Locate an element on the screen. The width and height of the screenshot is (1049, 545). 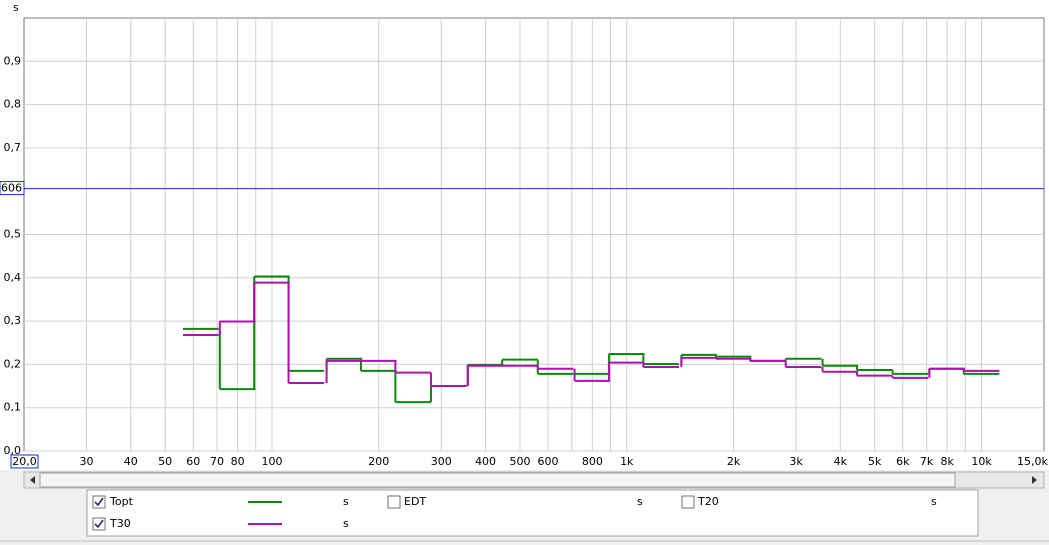
x-tick-label: 60 is located at coordinates (193, 461).